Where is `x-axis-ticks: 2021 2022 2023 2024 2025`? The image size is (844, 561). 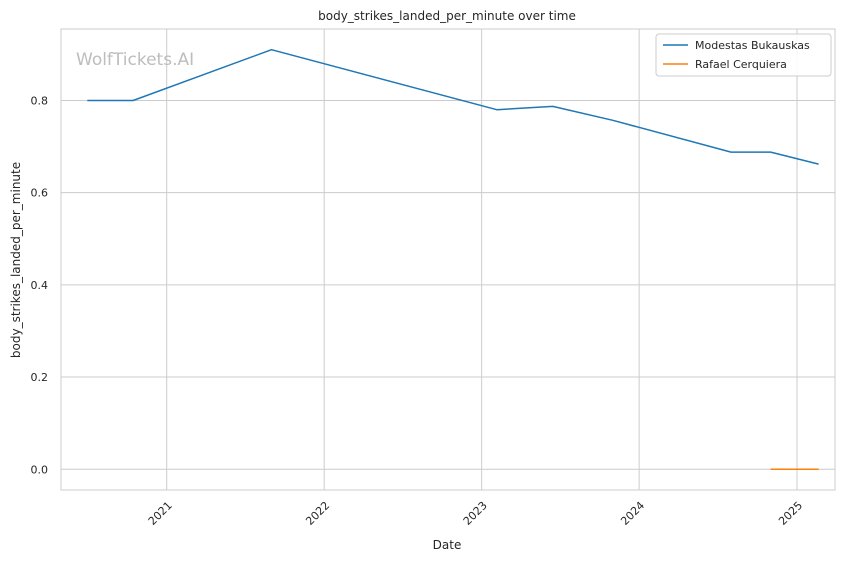
x-axis-ticks: 2021 2022 2023 2024 2025 is located at coordinates (475, 513).